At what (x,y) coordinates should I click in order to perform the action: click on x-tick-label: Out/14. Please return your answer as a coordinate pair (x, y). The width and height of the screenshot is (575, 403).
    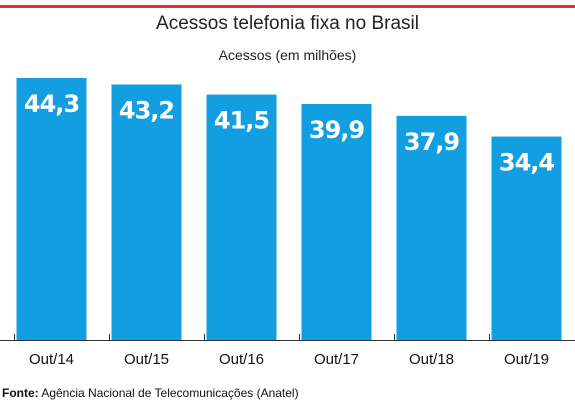
    Looking at the image, I should click on (51, 359).